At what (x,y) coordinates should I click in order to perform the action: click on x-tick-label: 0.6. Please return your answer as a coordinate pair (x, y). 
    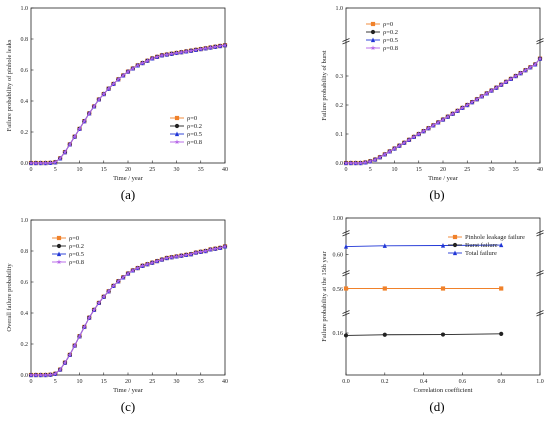
    Looking at the image, I should click on (463, 382).